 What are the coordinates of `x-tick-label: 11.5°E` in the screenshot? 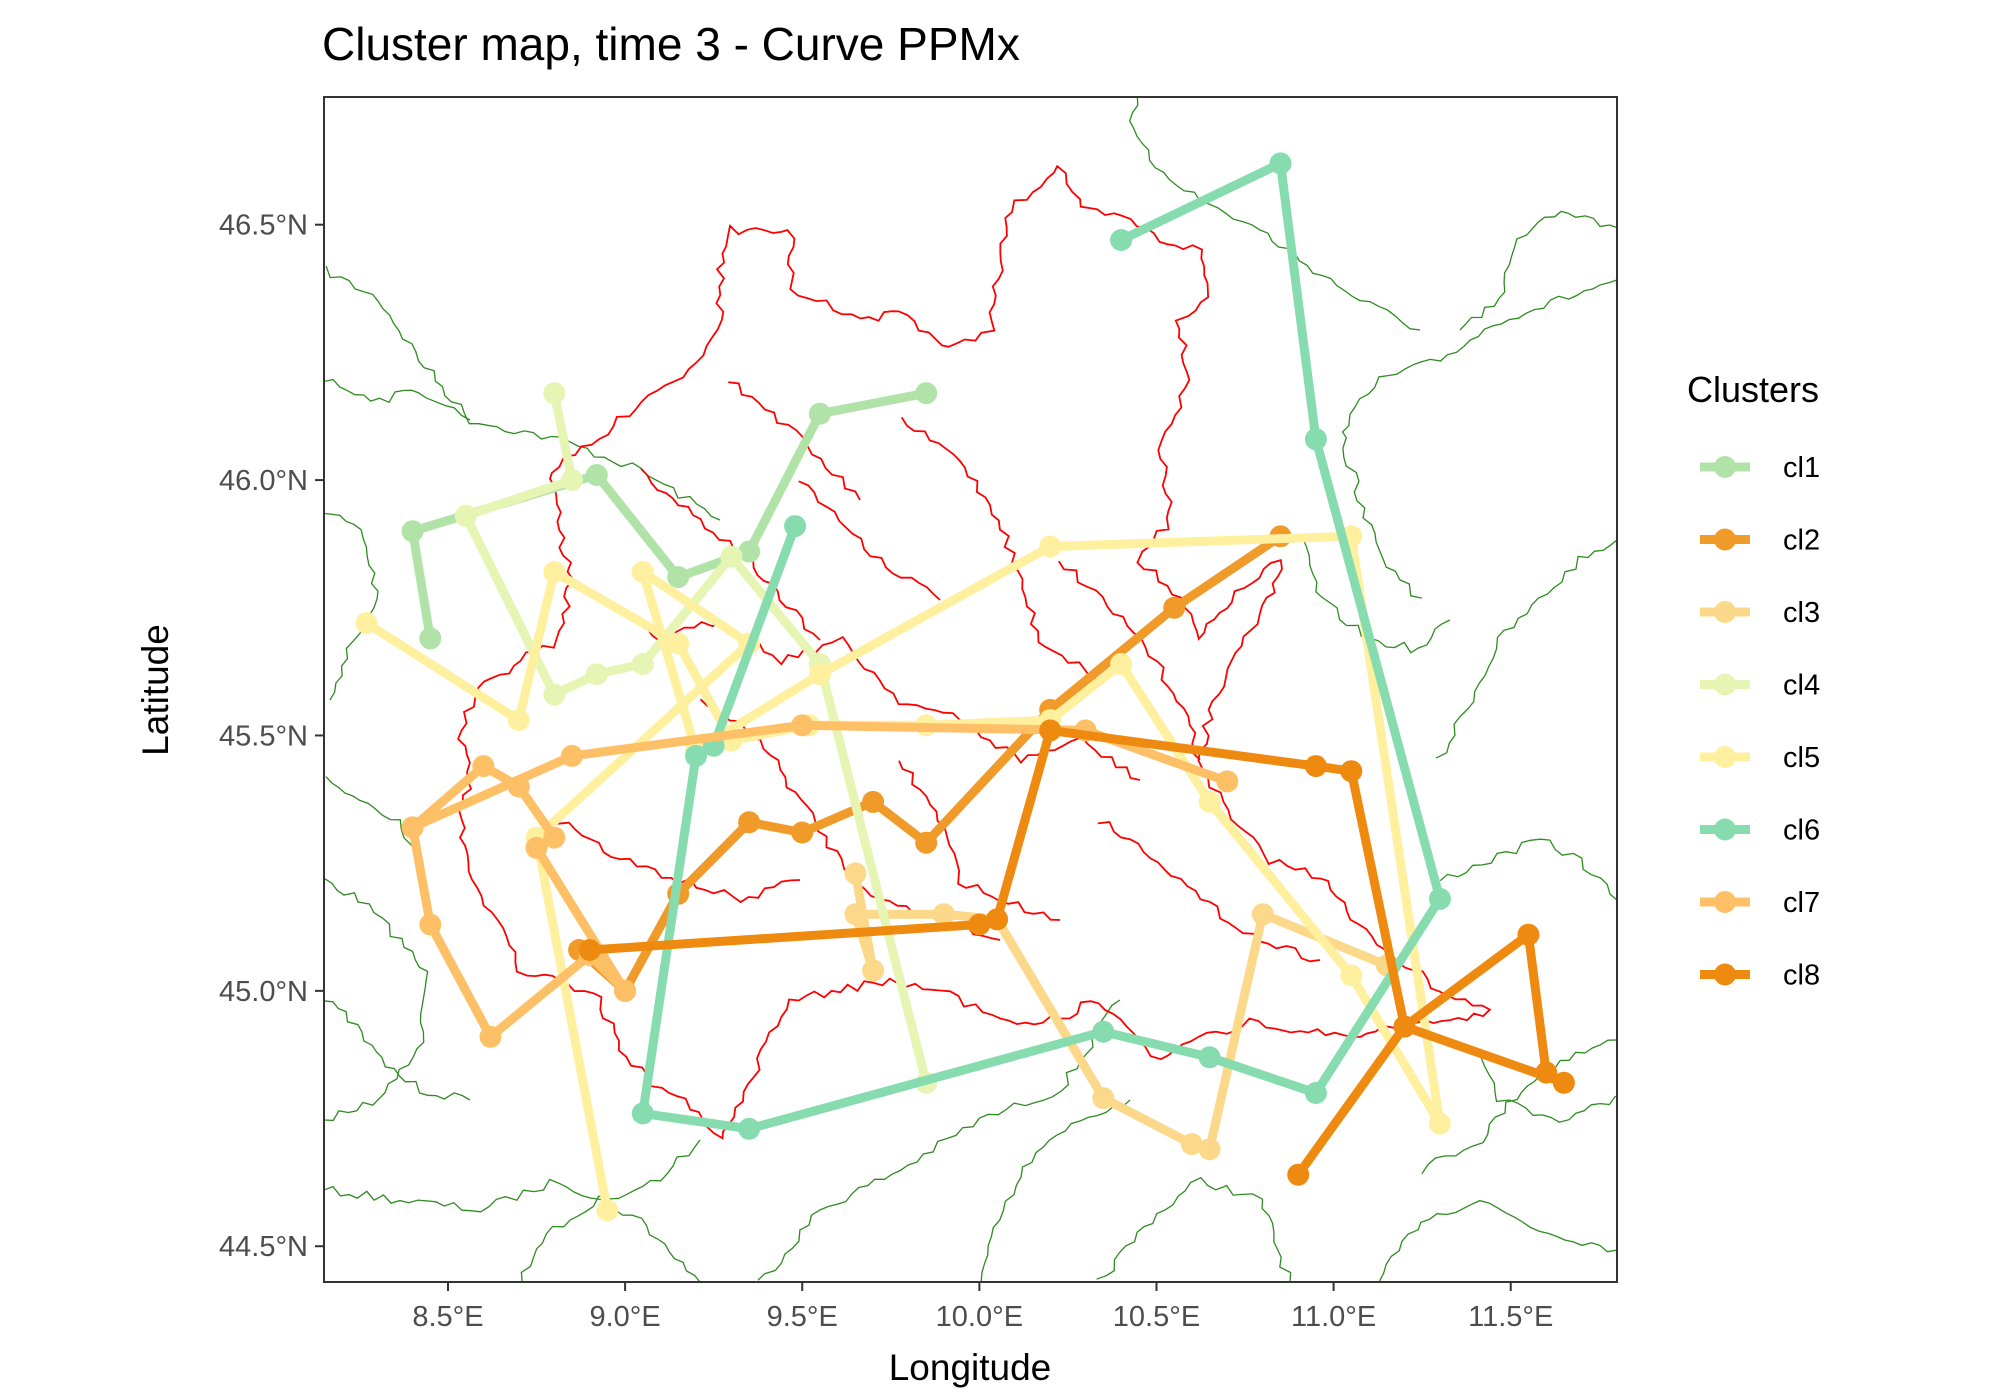 It's located at (1510, 1317).